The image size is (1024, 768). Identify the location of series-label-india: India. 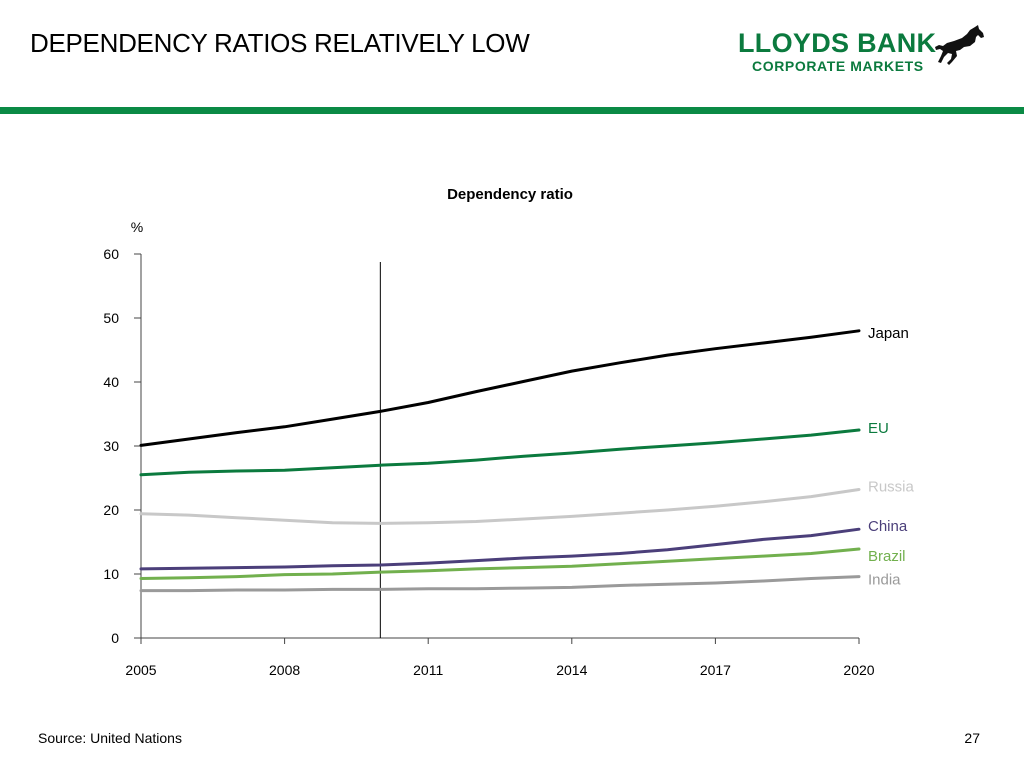
(884, 580).